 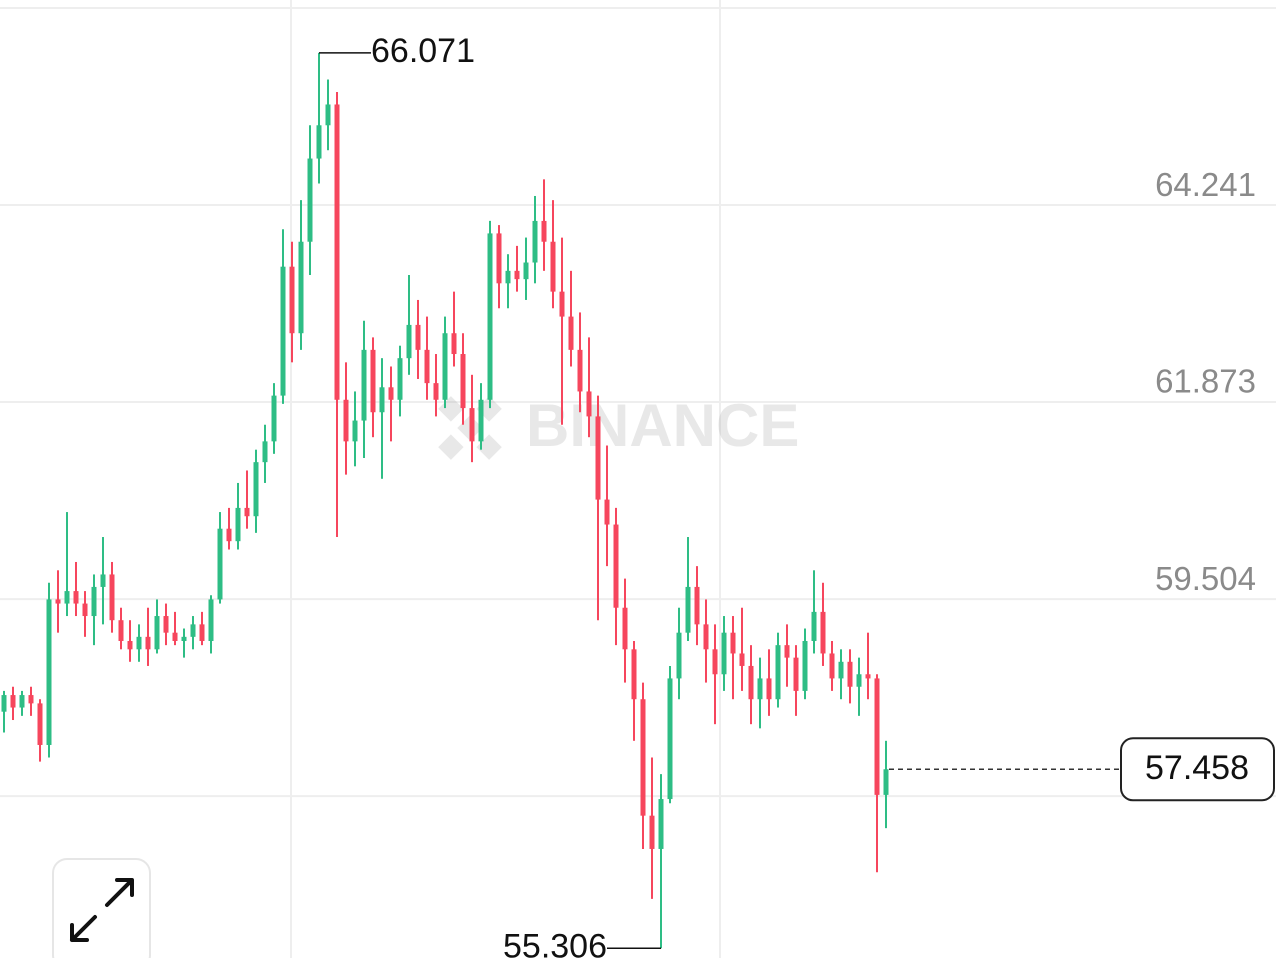 I want to click on watermark-group: BINANCE, so click(x=618, y=426).